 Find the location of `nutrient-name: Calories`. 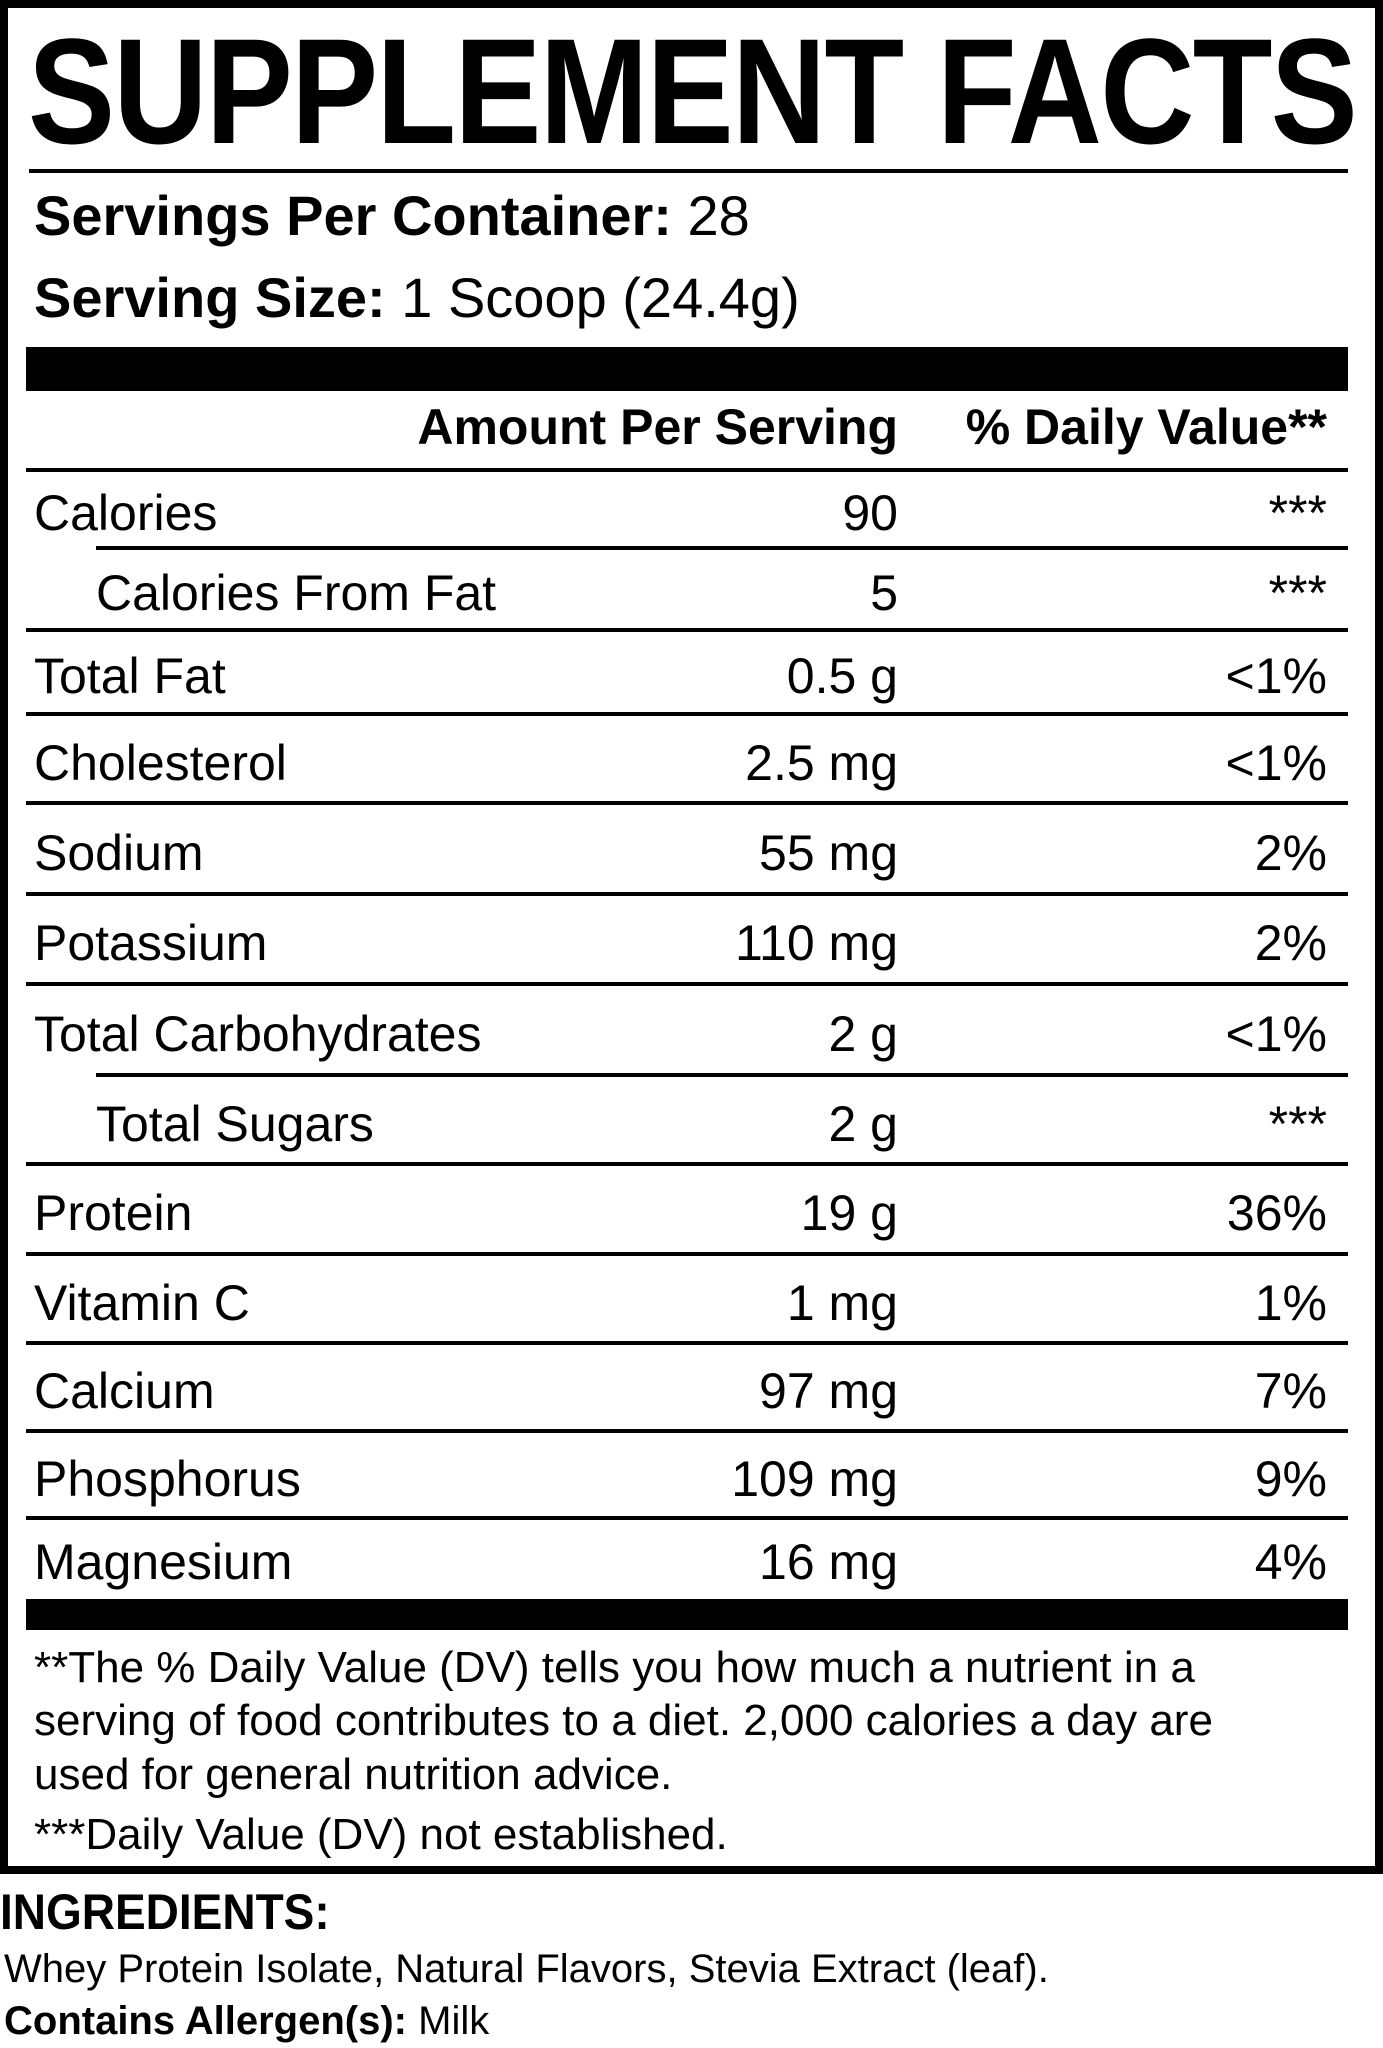

nutrient-name: Calories is located at coordinates (126, 513).